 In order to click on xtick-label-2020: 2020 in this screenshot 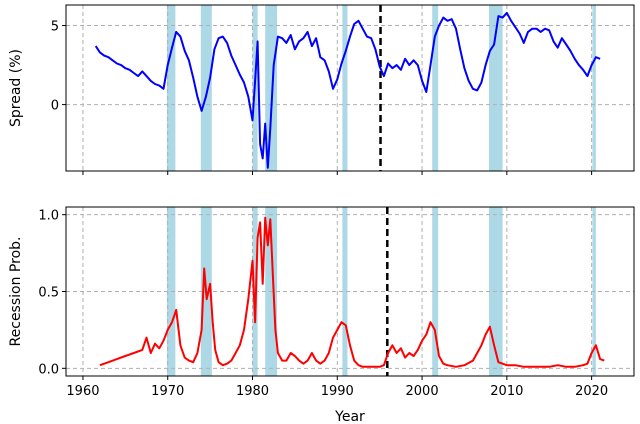, I will do `click(591, 391)`.